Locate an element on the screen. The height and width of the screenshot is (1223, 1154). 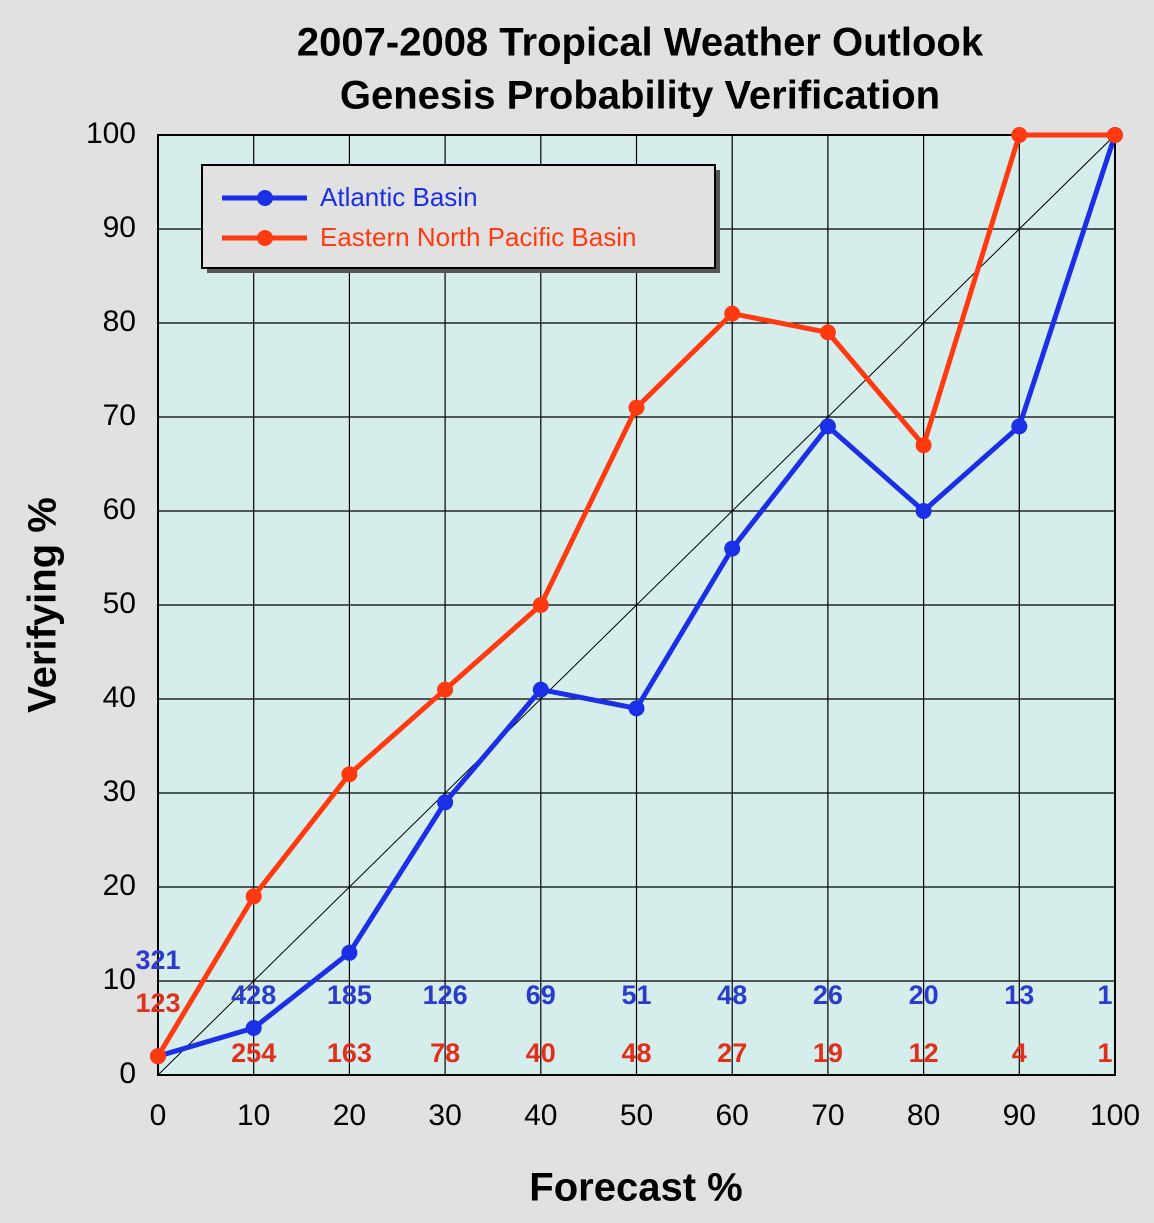
sample-count-label: 13 is located at coordinates (1019, 995).